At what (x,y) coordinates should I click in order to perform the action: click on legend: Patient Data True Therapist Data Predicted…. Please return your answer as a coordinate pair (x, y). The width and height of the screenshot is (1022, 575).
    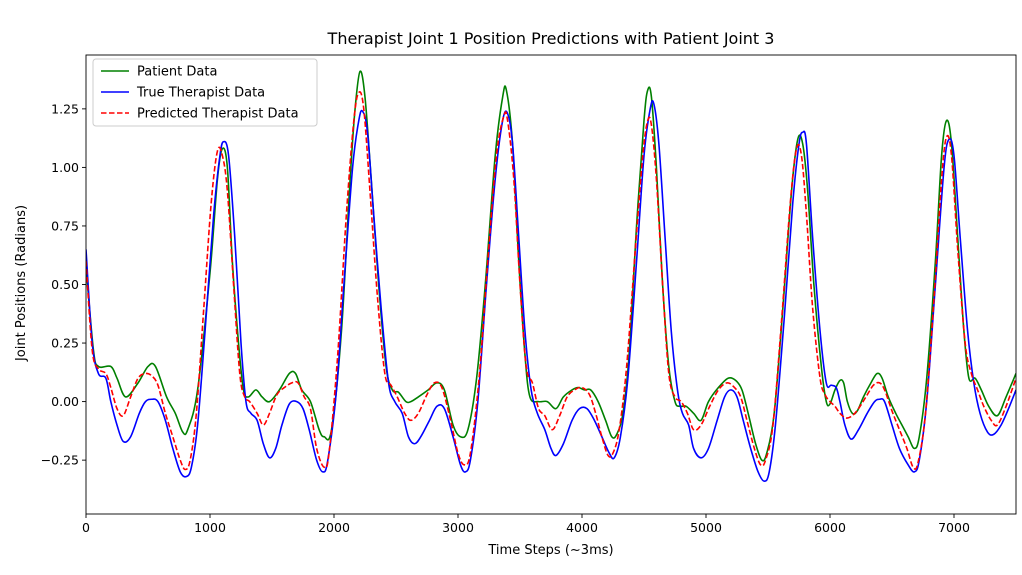
    Looking at the image, I should click on (205, 92).